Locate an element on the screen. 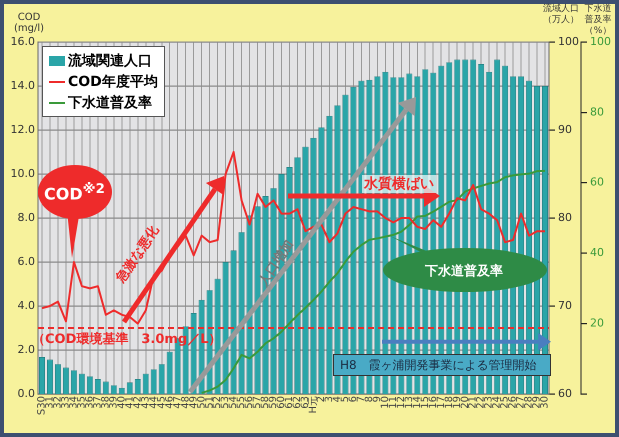  y-tick-label: 10.0 is located at coordinates (22, 173).